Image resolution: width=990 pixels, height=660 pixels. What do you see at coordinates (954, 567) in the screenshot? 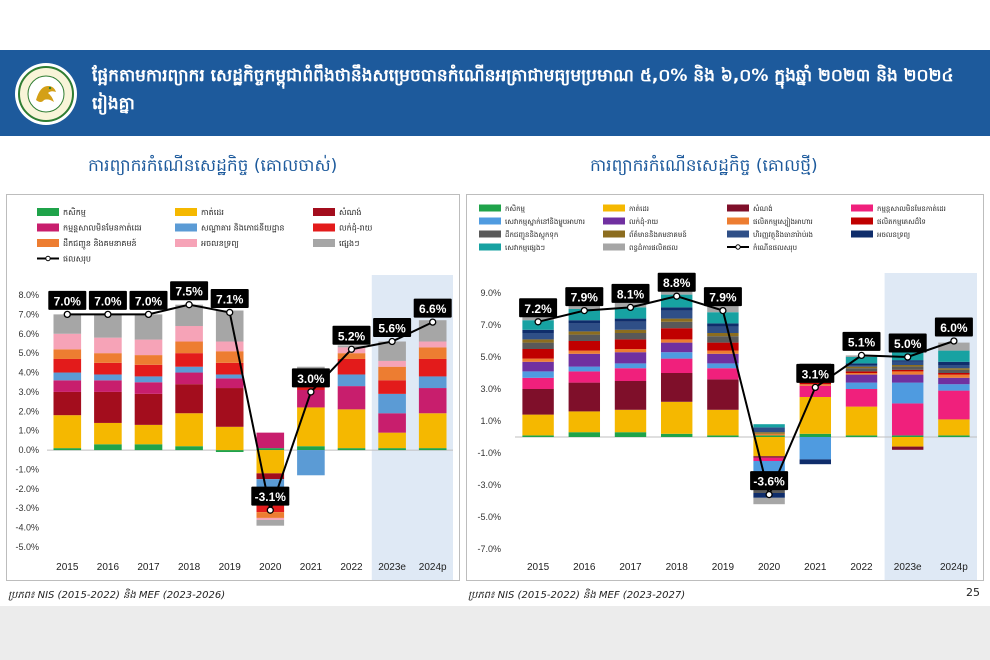
I see `x-tick-label: 2024p` at bounding box center [954, 567].